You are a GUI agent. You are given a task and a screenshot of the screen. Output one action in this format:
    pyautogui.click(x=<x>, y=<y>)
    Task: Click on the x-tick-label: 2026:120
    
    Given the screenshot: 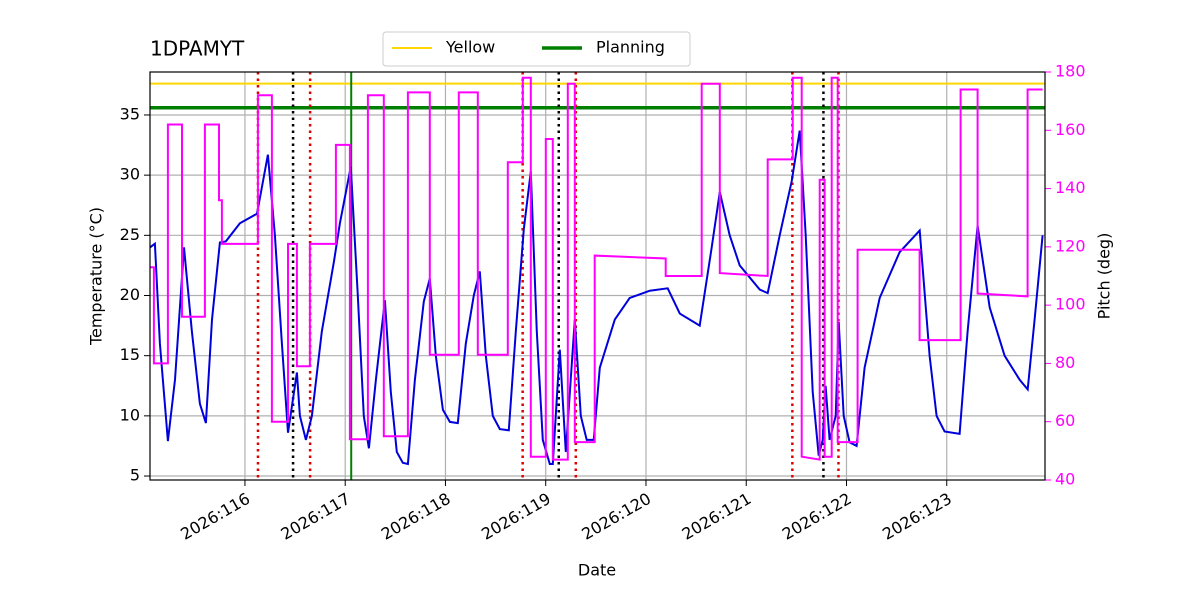 What is the action you would take?
    pyautogui.click(x=616, y=516)
    